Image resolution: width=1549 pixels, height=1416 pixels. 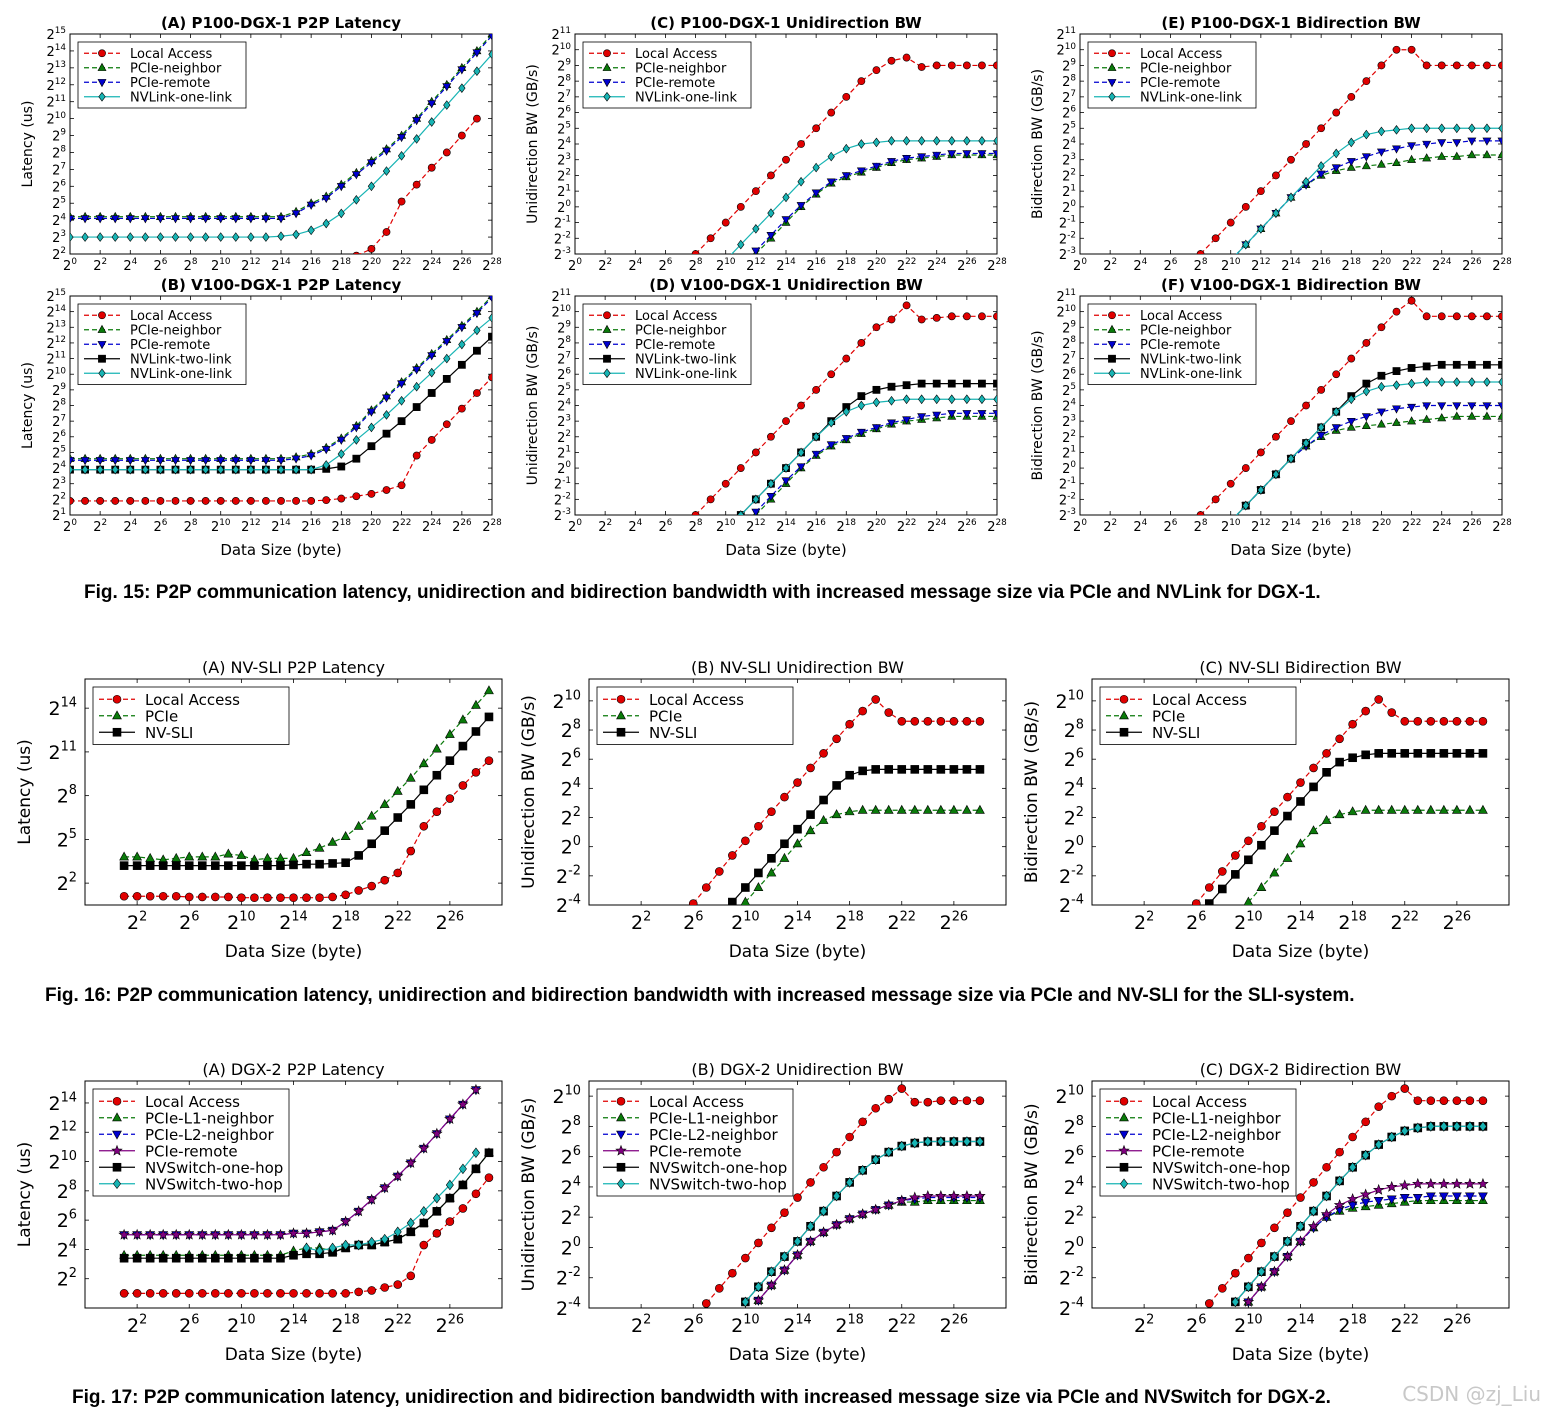 What do you see at coordinates (967, 265) in the screenshot?
I see `x-tick-label: 226` at bounding box center [967, 265].